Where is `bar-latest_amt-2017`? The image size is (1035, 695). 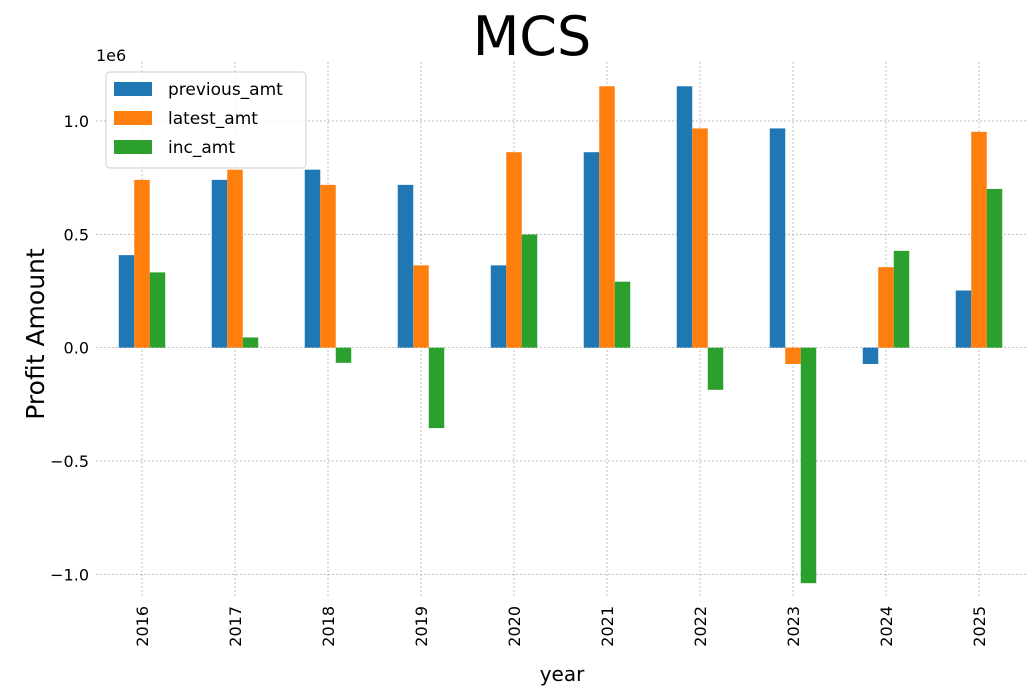 bar-latest_amt-2017 is located at coordinates (235, 258).